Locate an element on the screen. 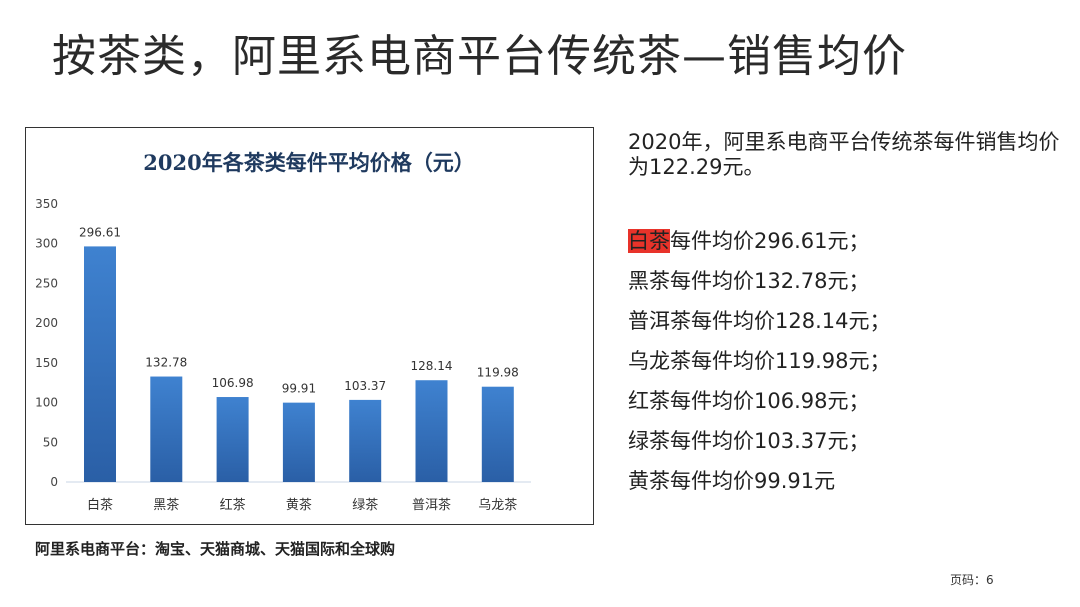 The height and width of the screenshot is (607, 1080). tea-name: 红茶 is located at coordinates (649, 401).